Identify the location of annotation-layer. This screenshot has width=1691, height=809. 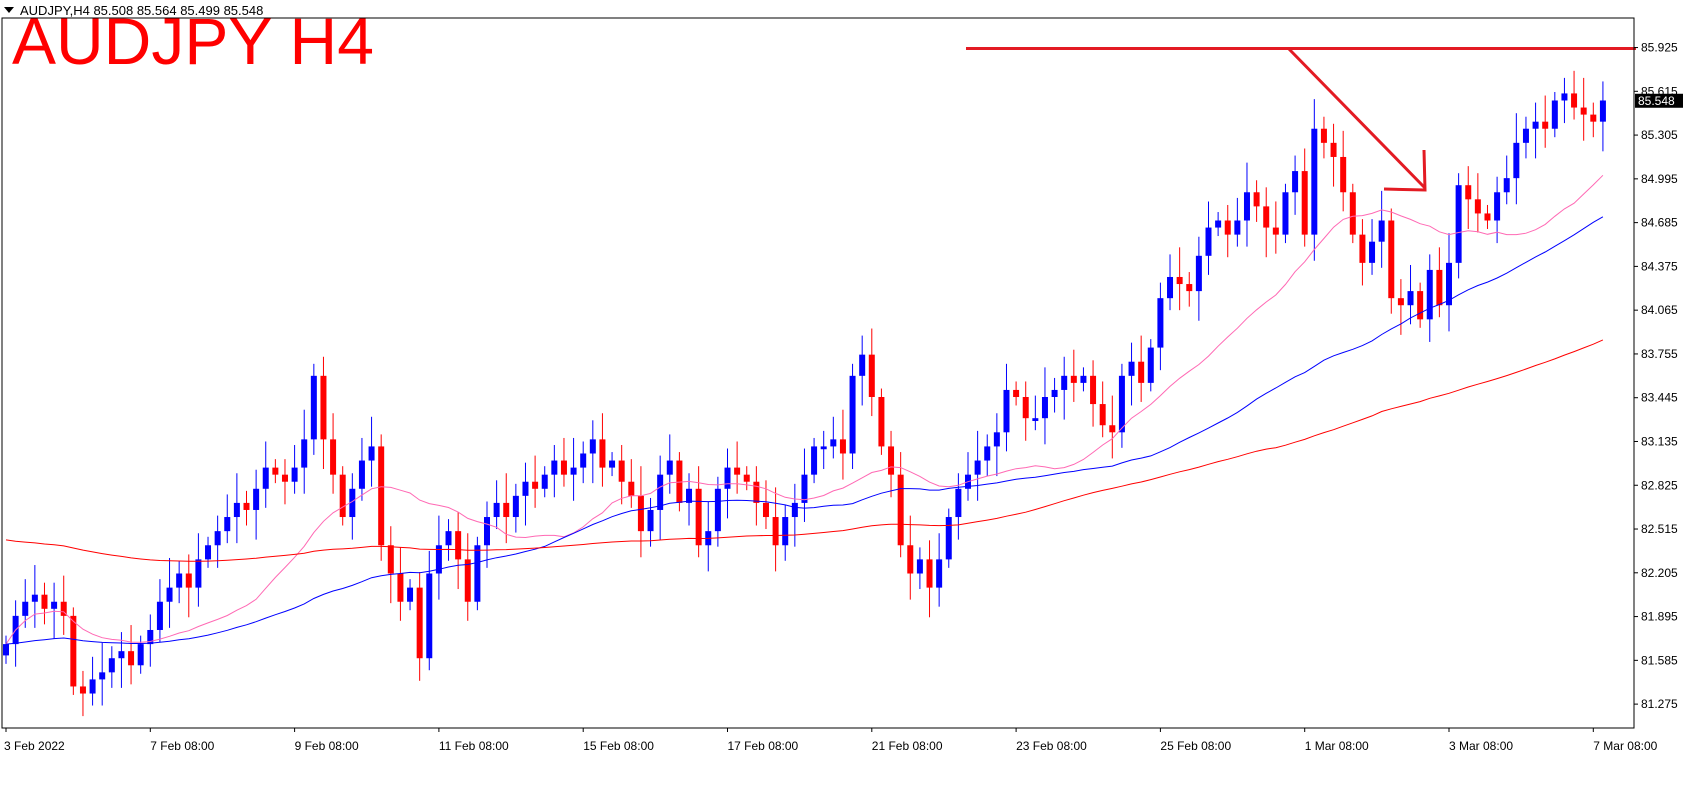
(1301, 119).